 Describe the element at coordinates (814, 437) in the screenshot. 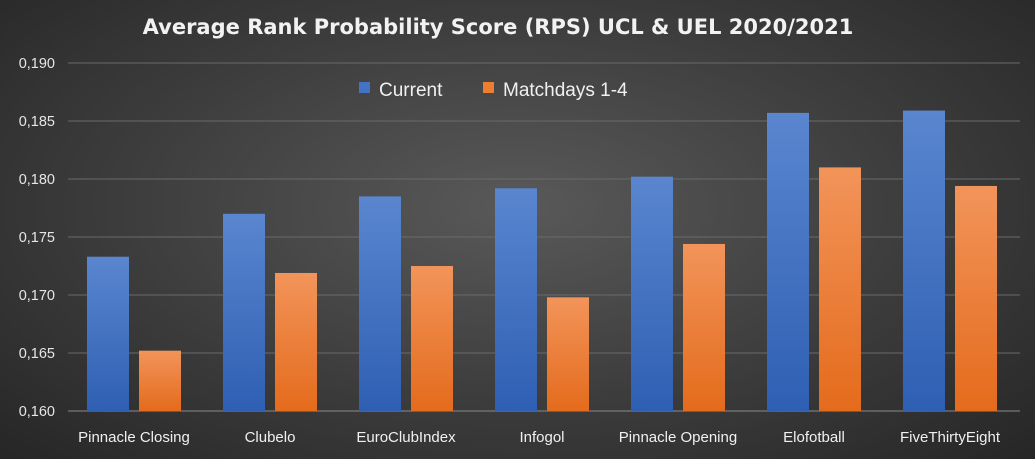

I see `x-category-label: Elofotball` at that location.